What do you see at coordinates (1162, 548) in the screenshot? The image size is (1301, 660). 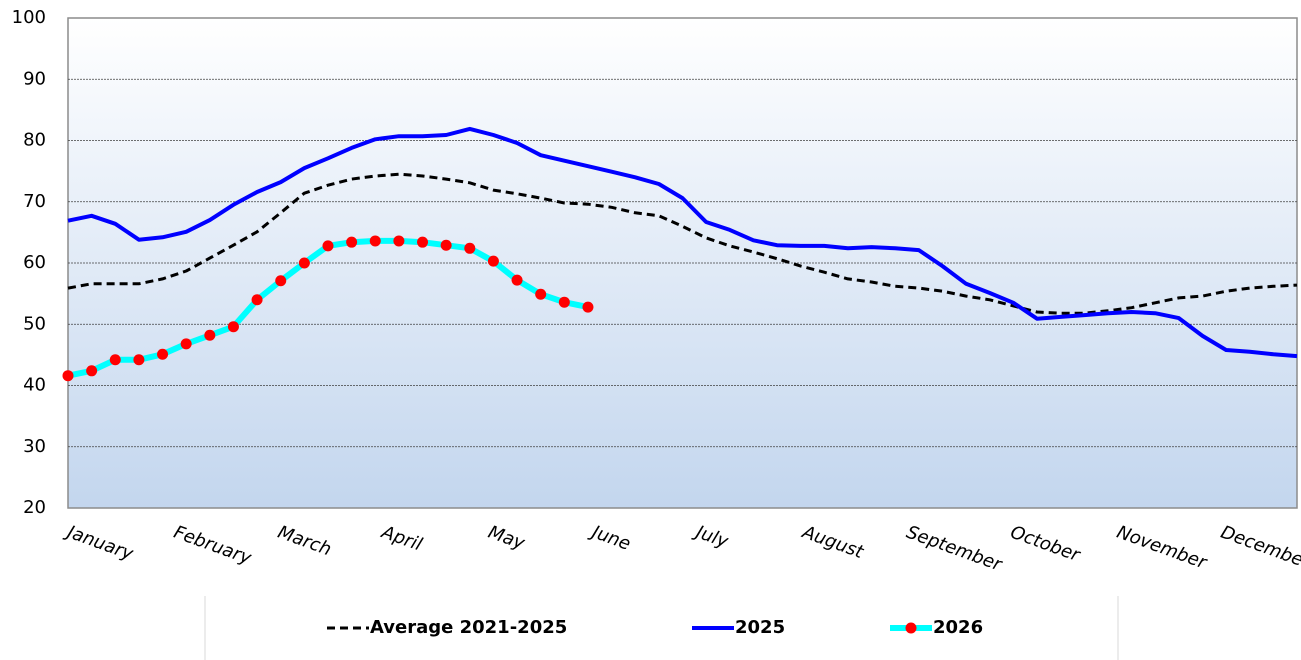 I see `x-tick-label: November` at bounding box center [1162, 548].